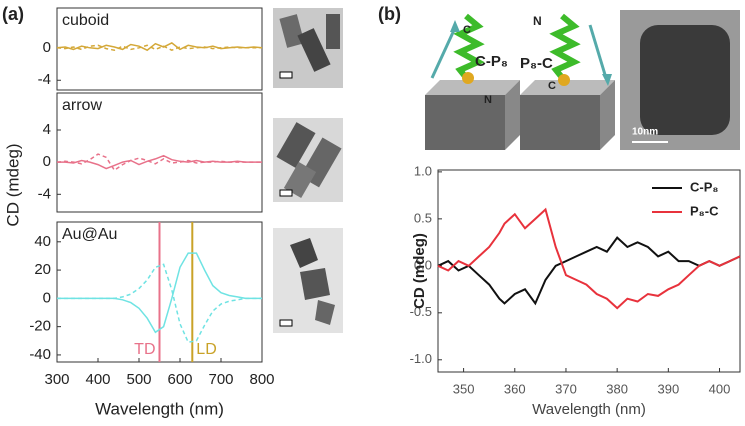 The width and height of the screenshot is (745, 426). Describe the element at coordinates (89, 234) in the screenshot. I see `panel-annotation: Au@Au` at that location.